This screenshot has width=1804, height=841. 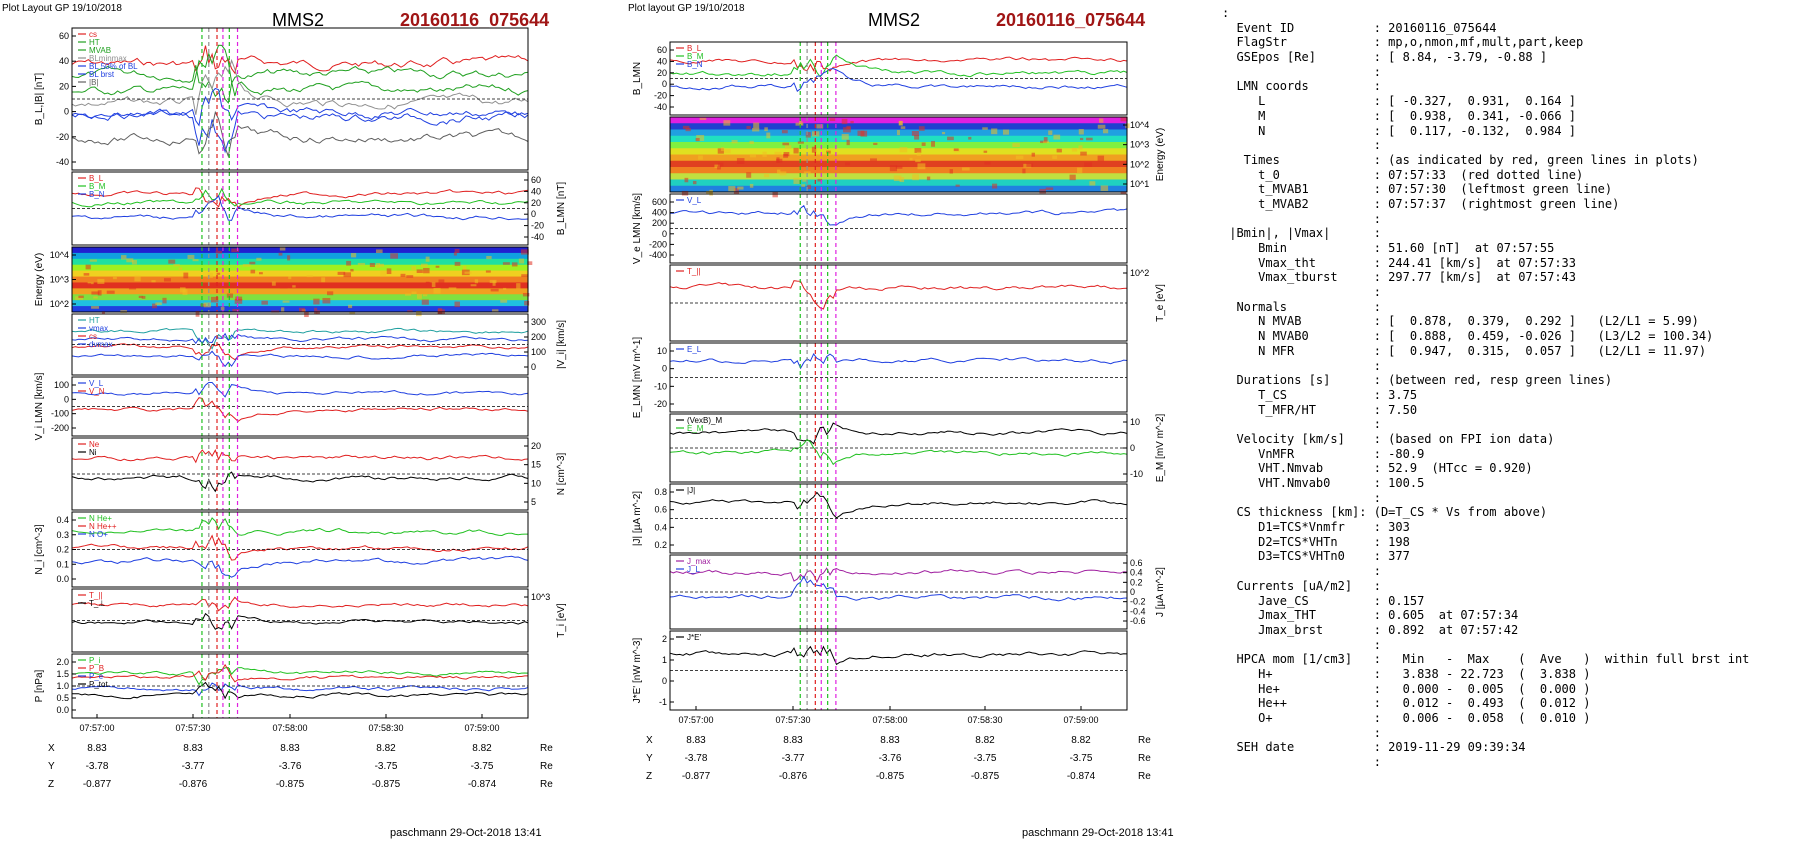 I want to click on info-line: Currents [uA/m2] :, so click(x=1301, y=585).